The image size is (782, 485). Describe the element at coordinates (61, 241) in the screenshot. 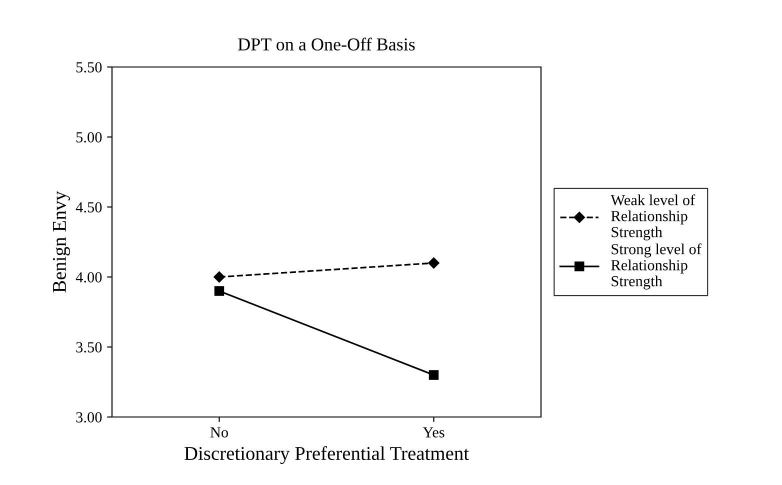

I see `y-axis-title: Benign Envy` at that location.